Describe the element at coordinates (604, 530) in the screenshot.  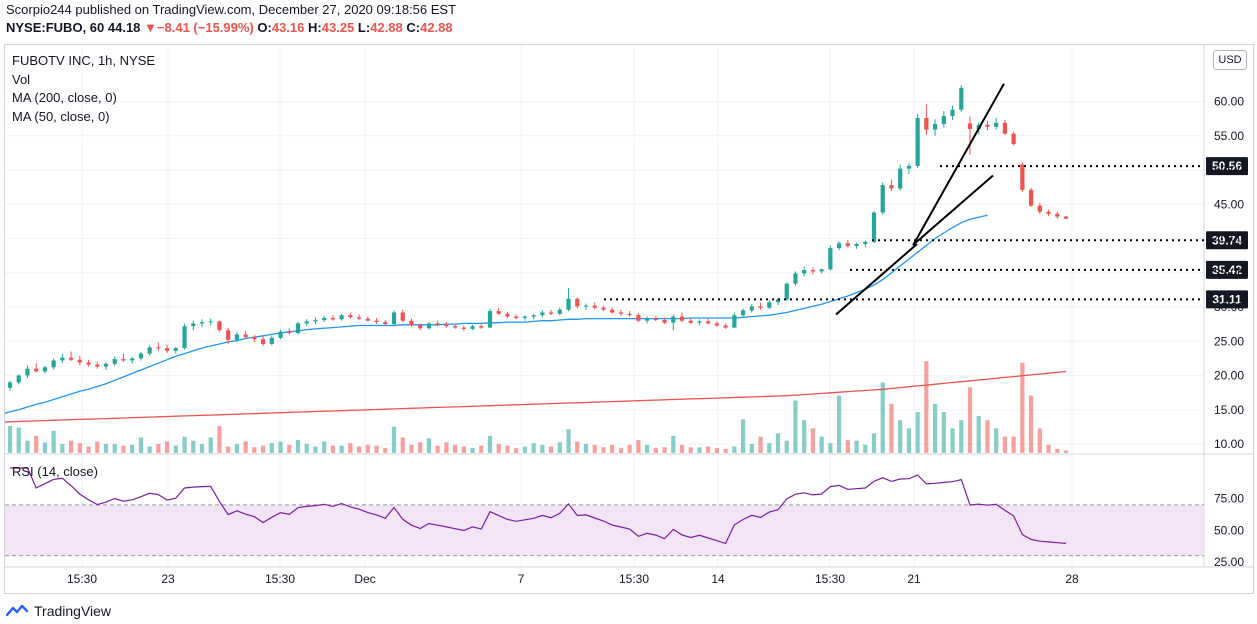
I see `rsi-band` at that location.